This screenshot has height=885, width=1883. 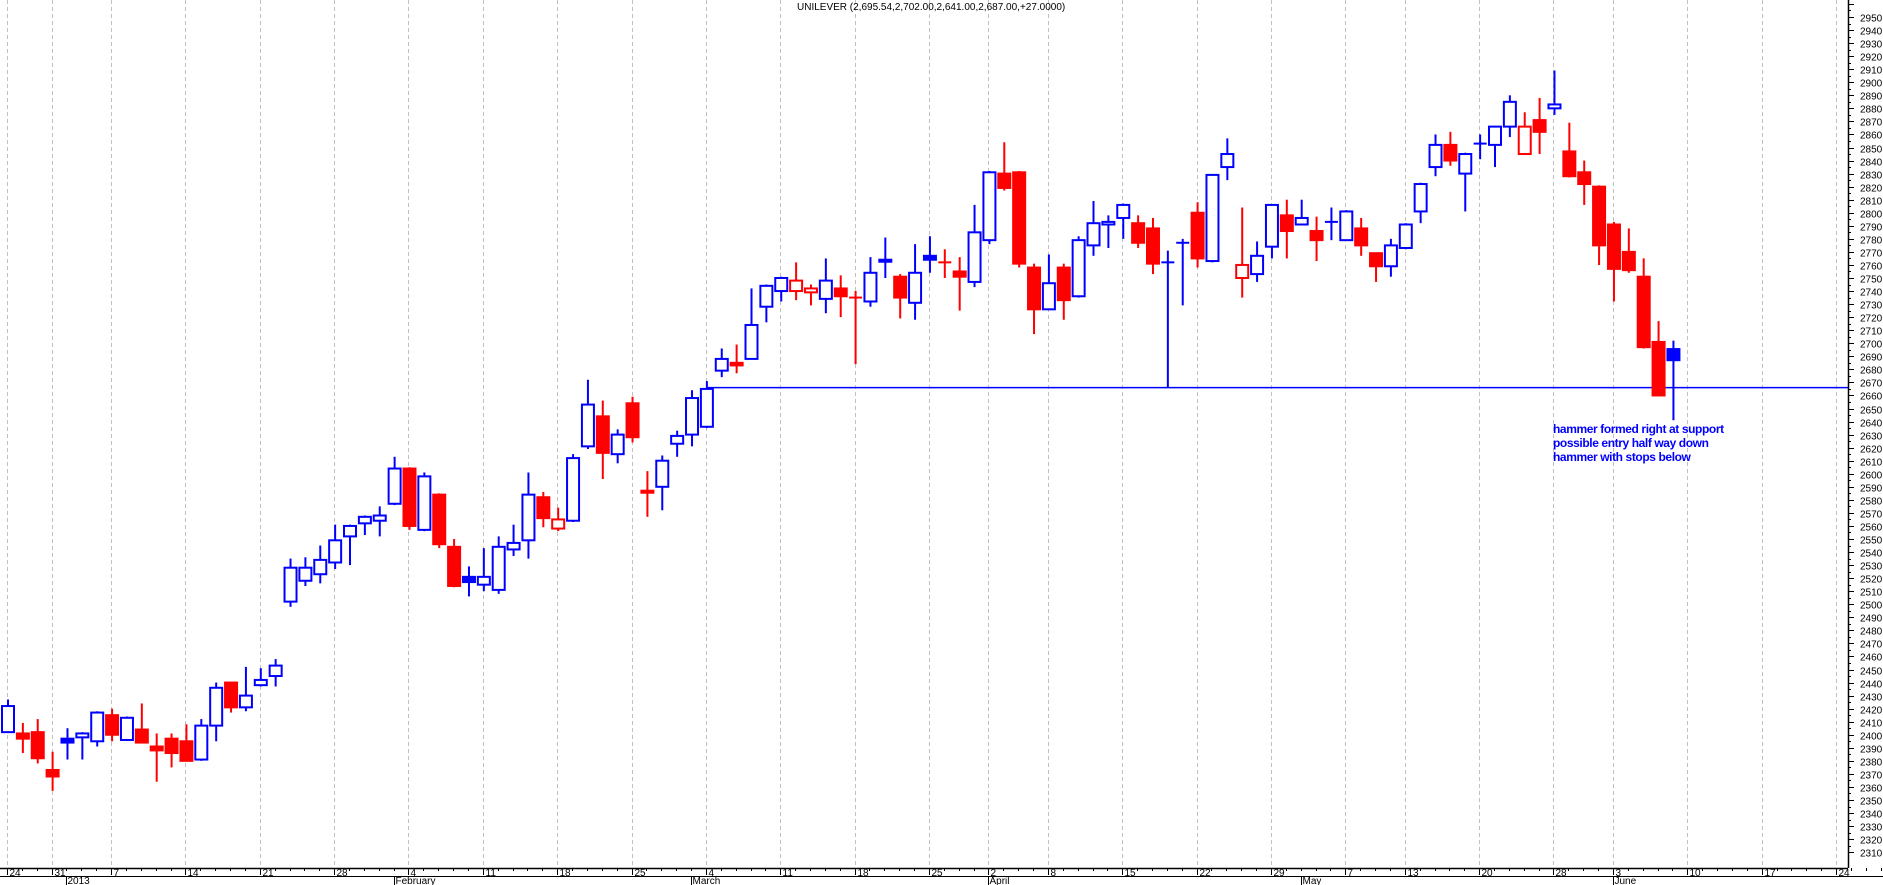 What do you see at coordinates (1871, 567) in the screenshot?
I see `y-tick-label: 2530` at bounding box center [1871, 567].